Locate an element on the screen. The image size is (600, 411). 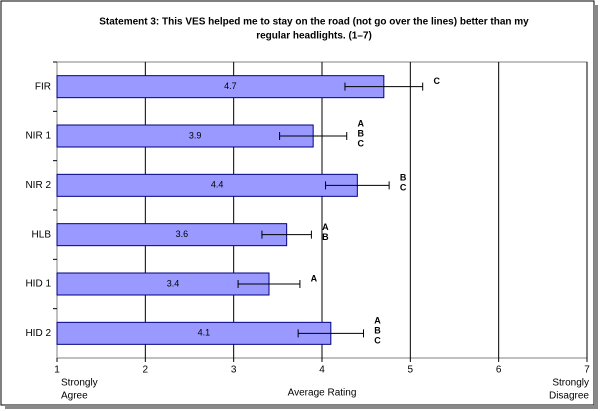
x-tick-label: 3 is located at coordinates (234, 370).